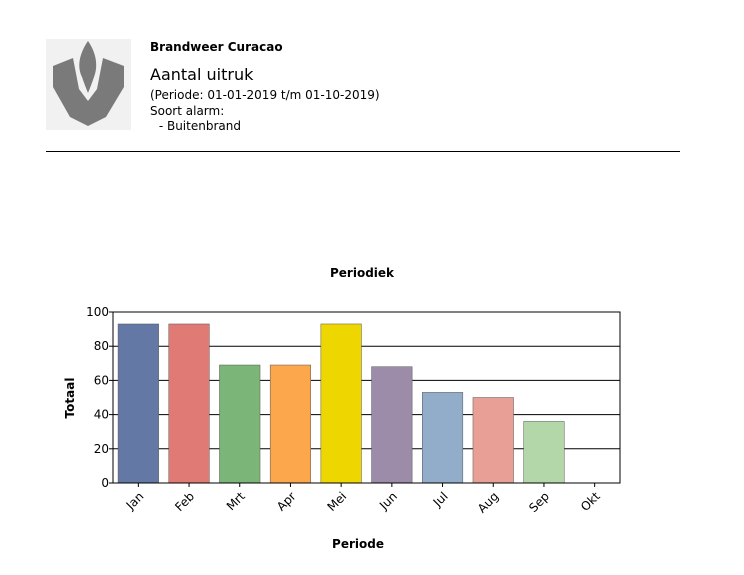  I want to click on report-period: (Periode: 01-01-2019 t/m 01-10-2019), so click(265, 95).